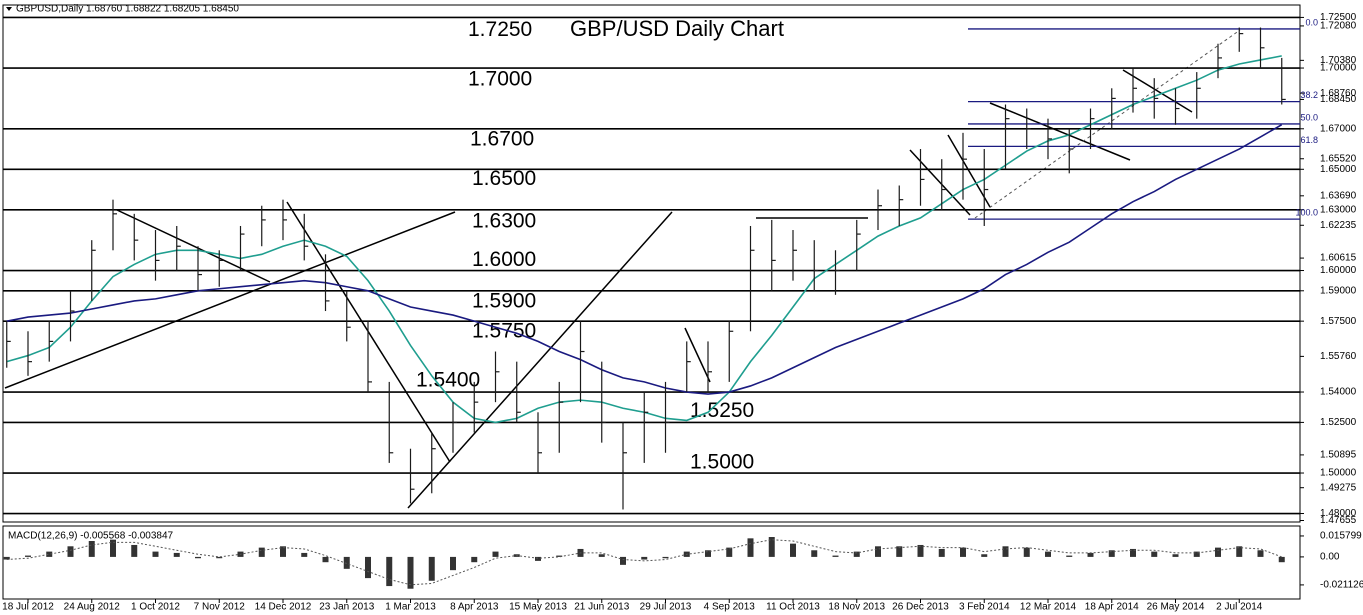  What do you see at coordinates (1338, 26) in the screenshot?
I see `y-tick-label: 1.72080` at bounding box center [1338, 26].